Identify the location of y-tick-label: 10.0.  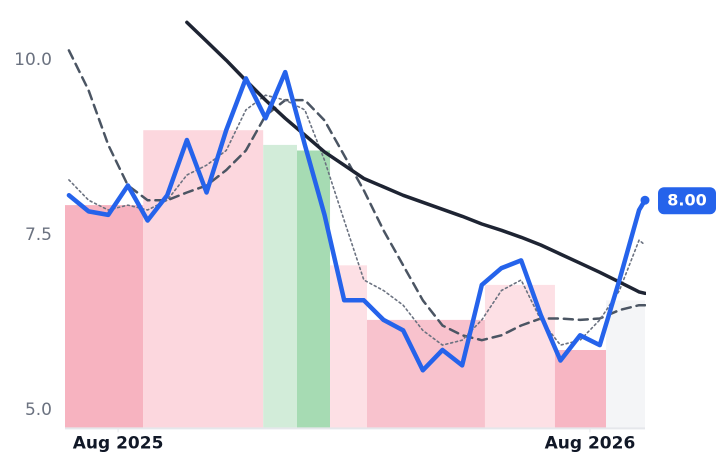
(33, 60).